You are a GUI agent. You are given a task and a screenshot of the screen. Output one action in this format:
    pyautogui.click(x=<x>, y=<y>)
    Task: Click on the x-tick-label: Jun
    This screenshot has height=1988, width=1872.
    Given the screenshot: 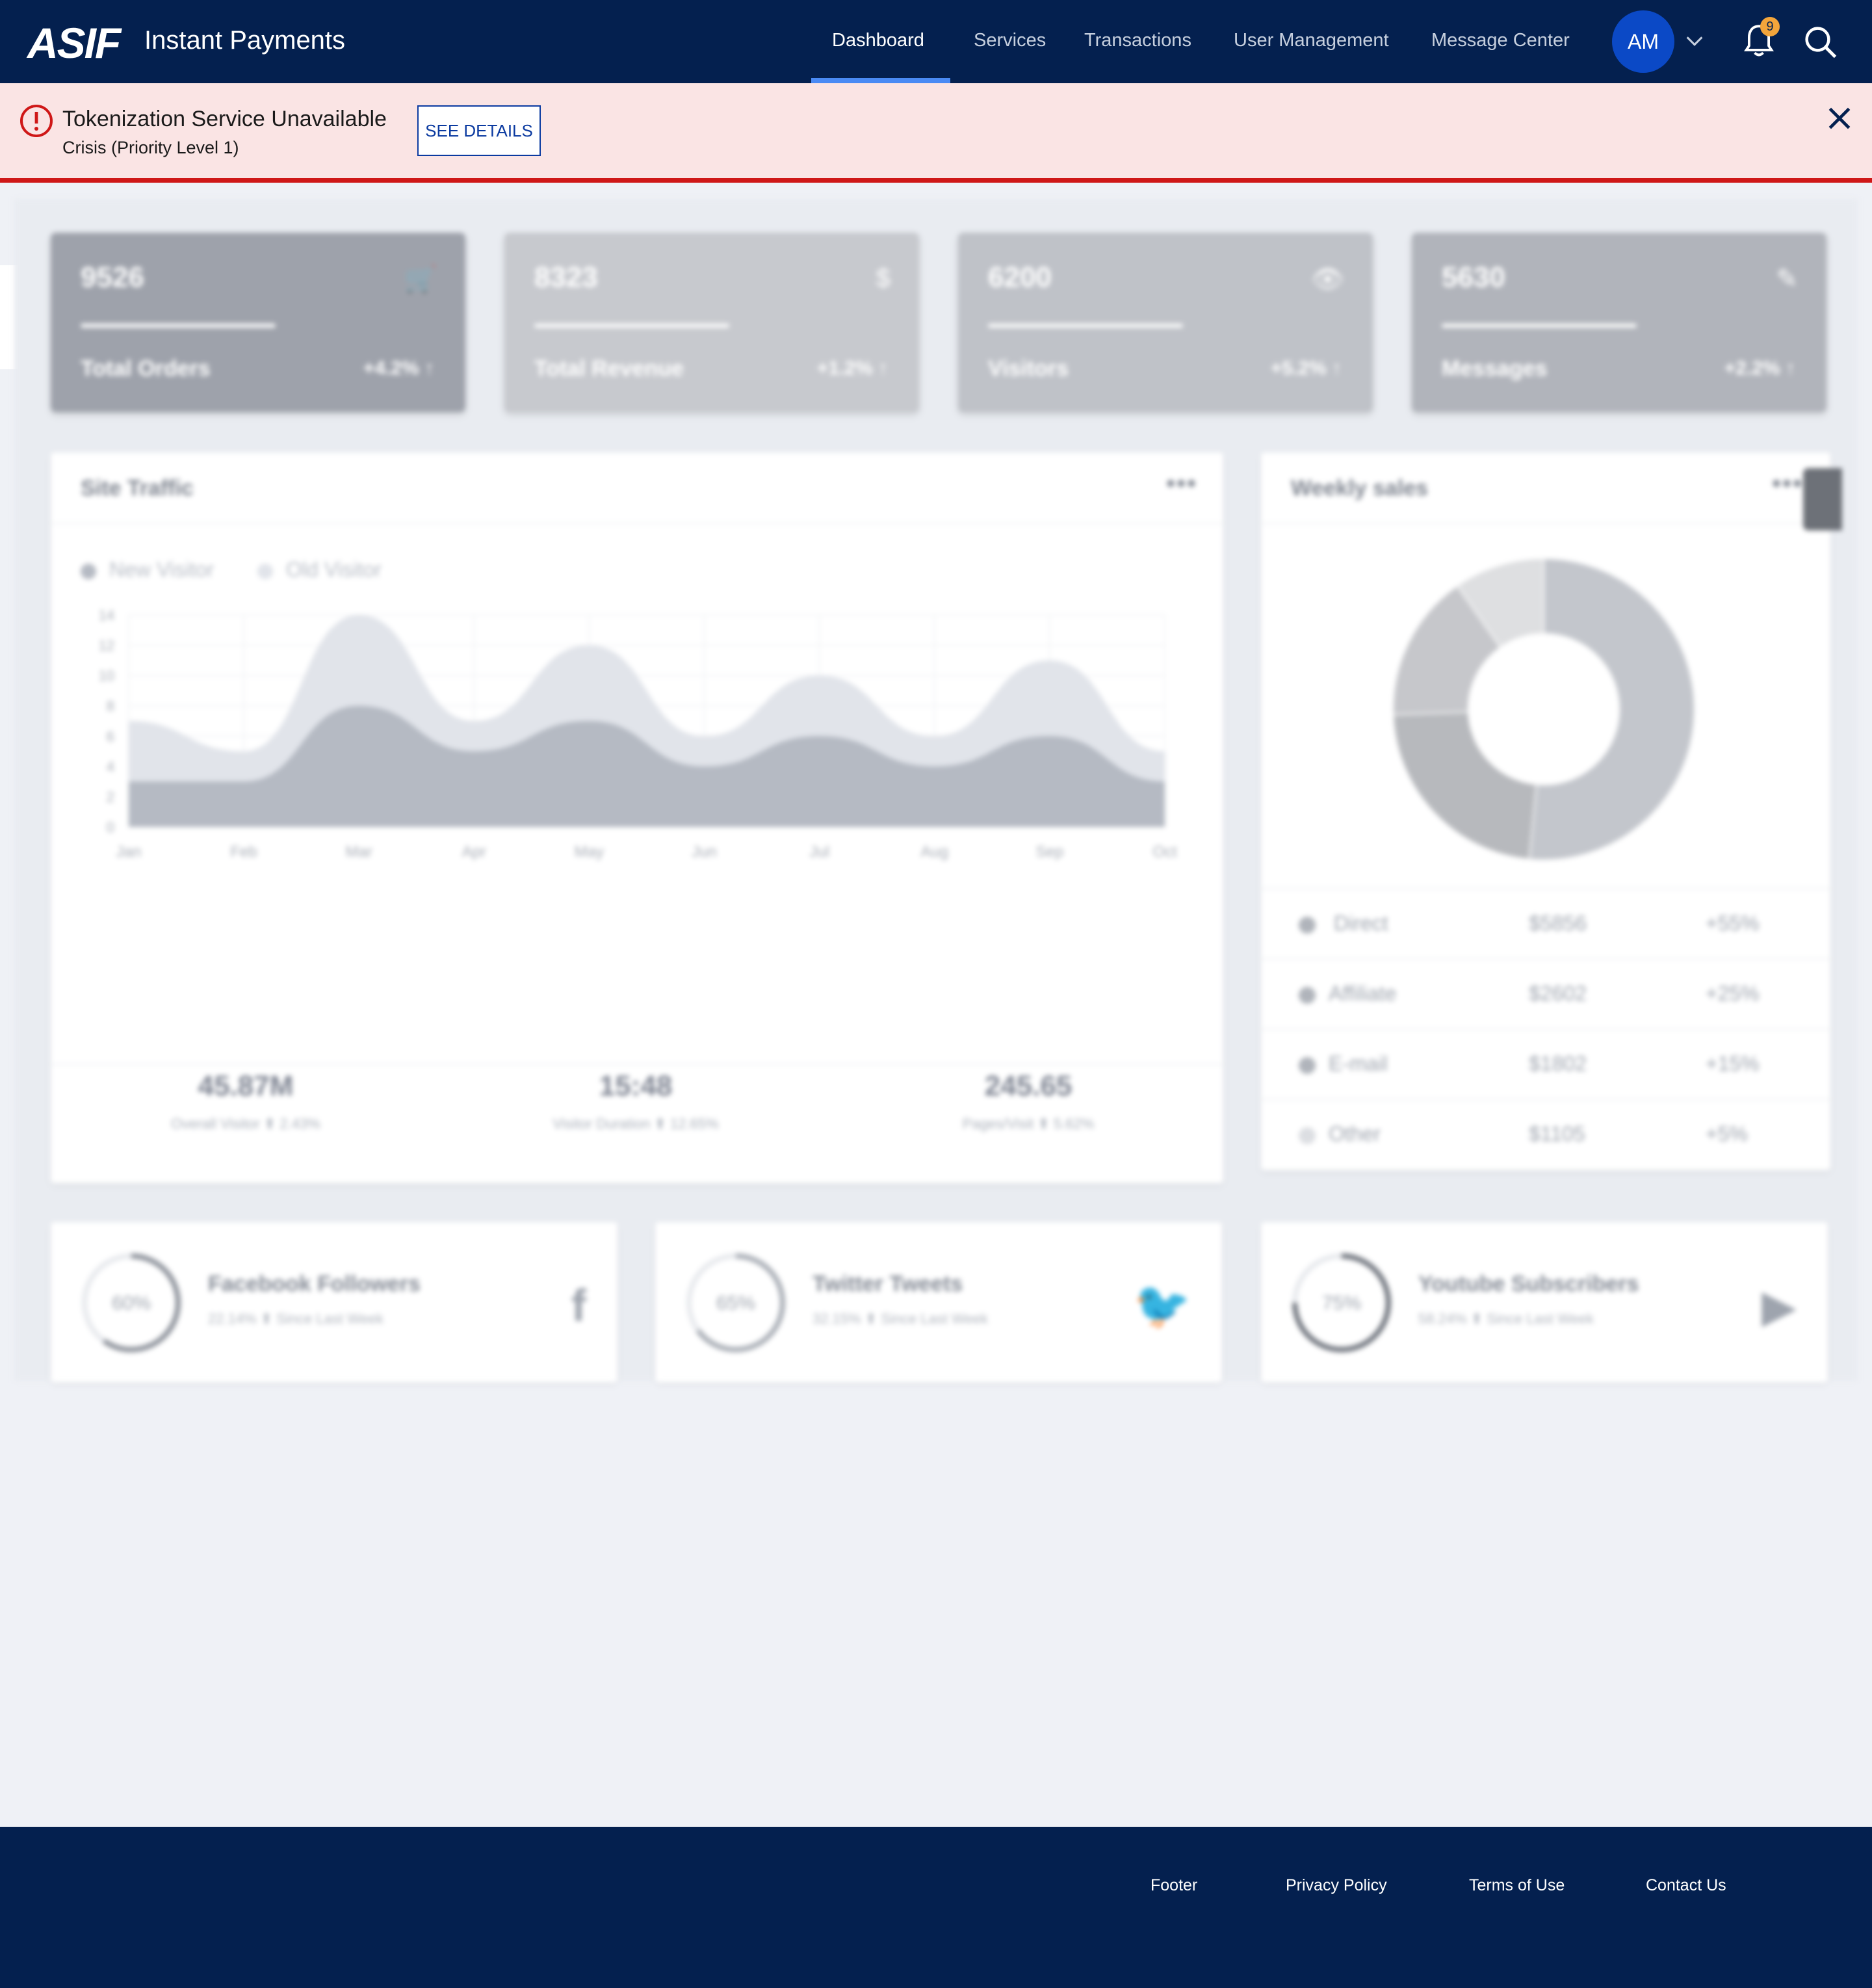 What is the action you would take?
    pyautogui.click(x=704, y=852)
    